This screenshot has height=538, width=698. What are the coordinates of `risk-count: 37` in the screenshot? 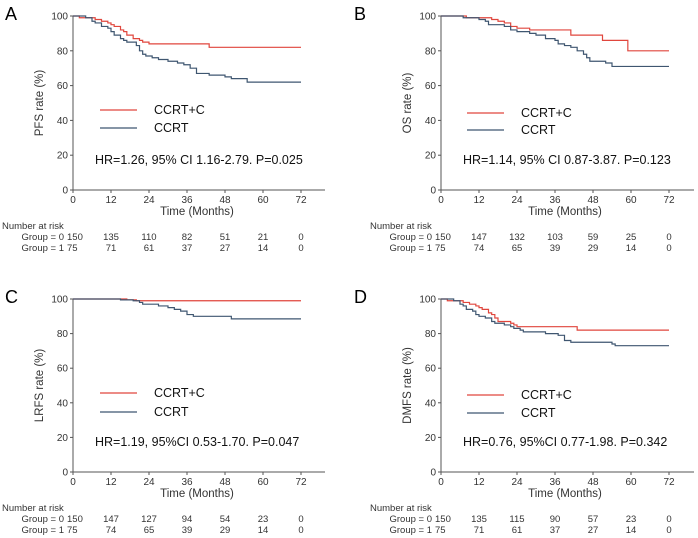 It's located at (187, 248).